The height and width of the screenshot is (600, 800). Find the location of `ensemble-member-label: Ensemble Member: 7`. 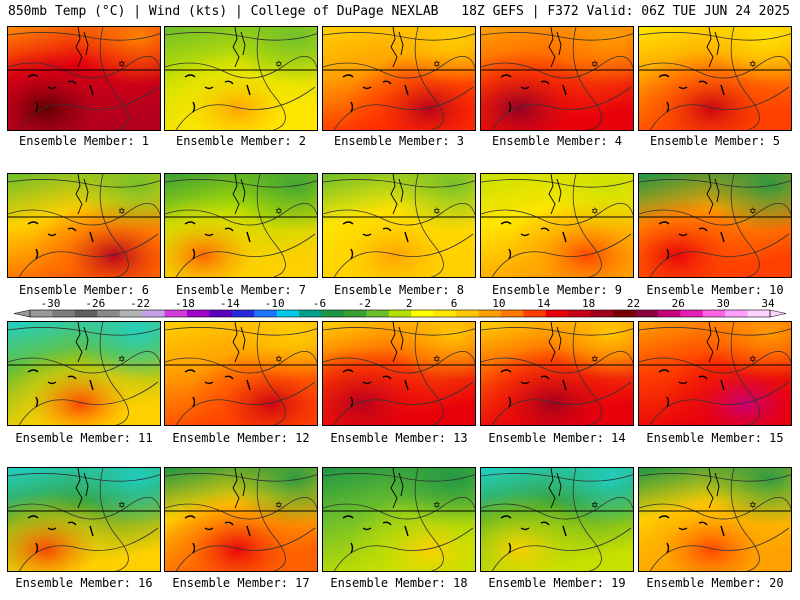

ensemble-member-label: Ensemble Member: 7 is located at coordinates (241, 290).